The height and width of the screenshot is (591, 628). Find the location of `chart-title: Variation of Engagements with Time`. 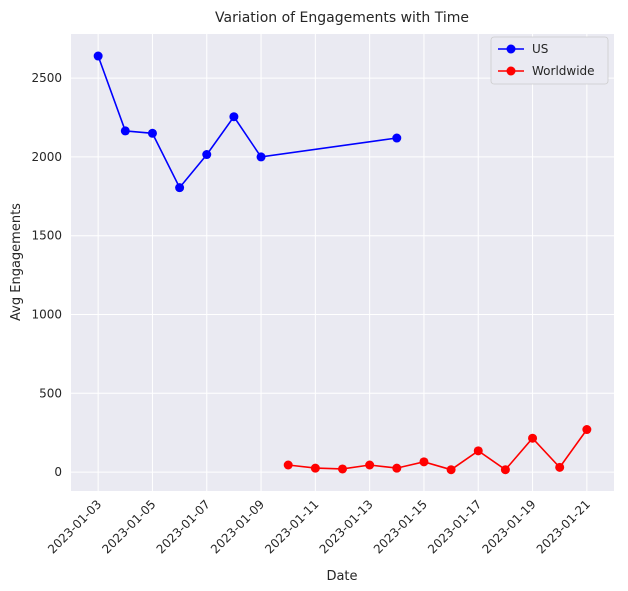

chart-title: Variation of Engagements with Time is located at coordinates (342, 18).